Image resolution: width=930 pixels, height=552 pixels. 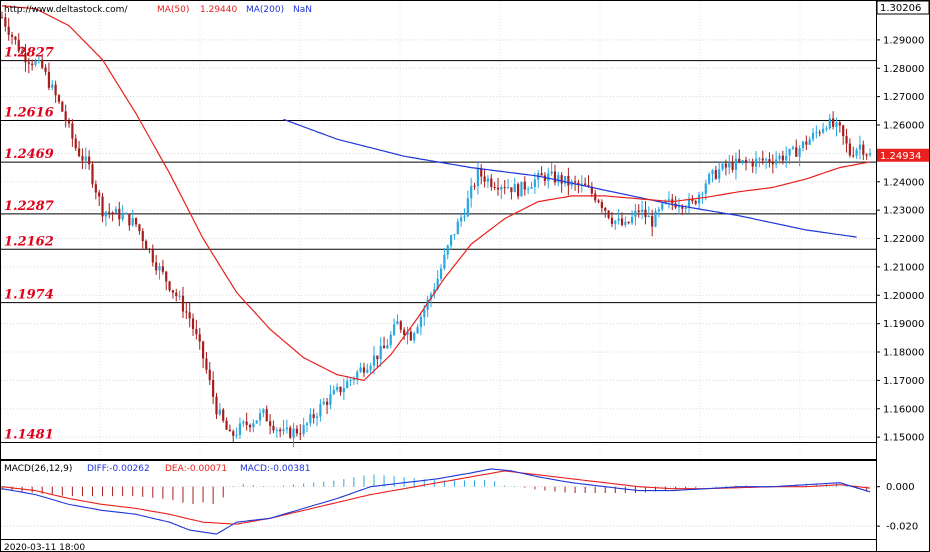 I want to click on price-tick-label: 1.19000, so click(x=903, y=324).